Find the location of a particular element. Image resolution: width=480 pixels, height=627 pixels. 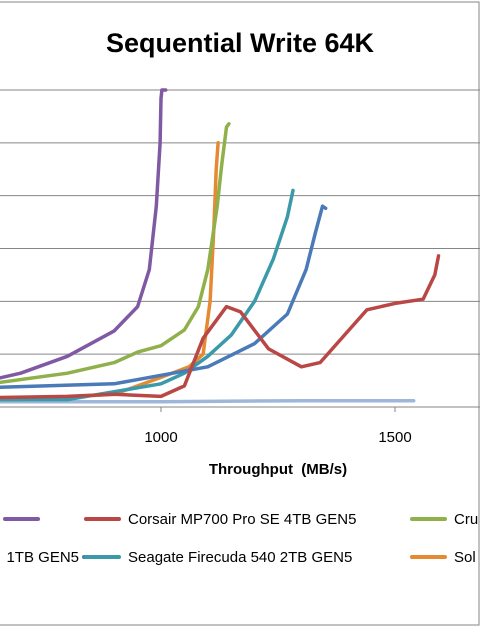

x-axis-label: Throughput (MB/s) is located at coordinates (278, 469).